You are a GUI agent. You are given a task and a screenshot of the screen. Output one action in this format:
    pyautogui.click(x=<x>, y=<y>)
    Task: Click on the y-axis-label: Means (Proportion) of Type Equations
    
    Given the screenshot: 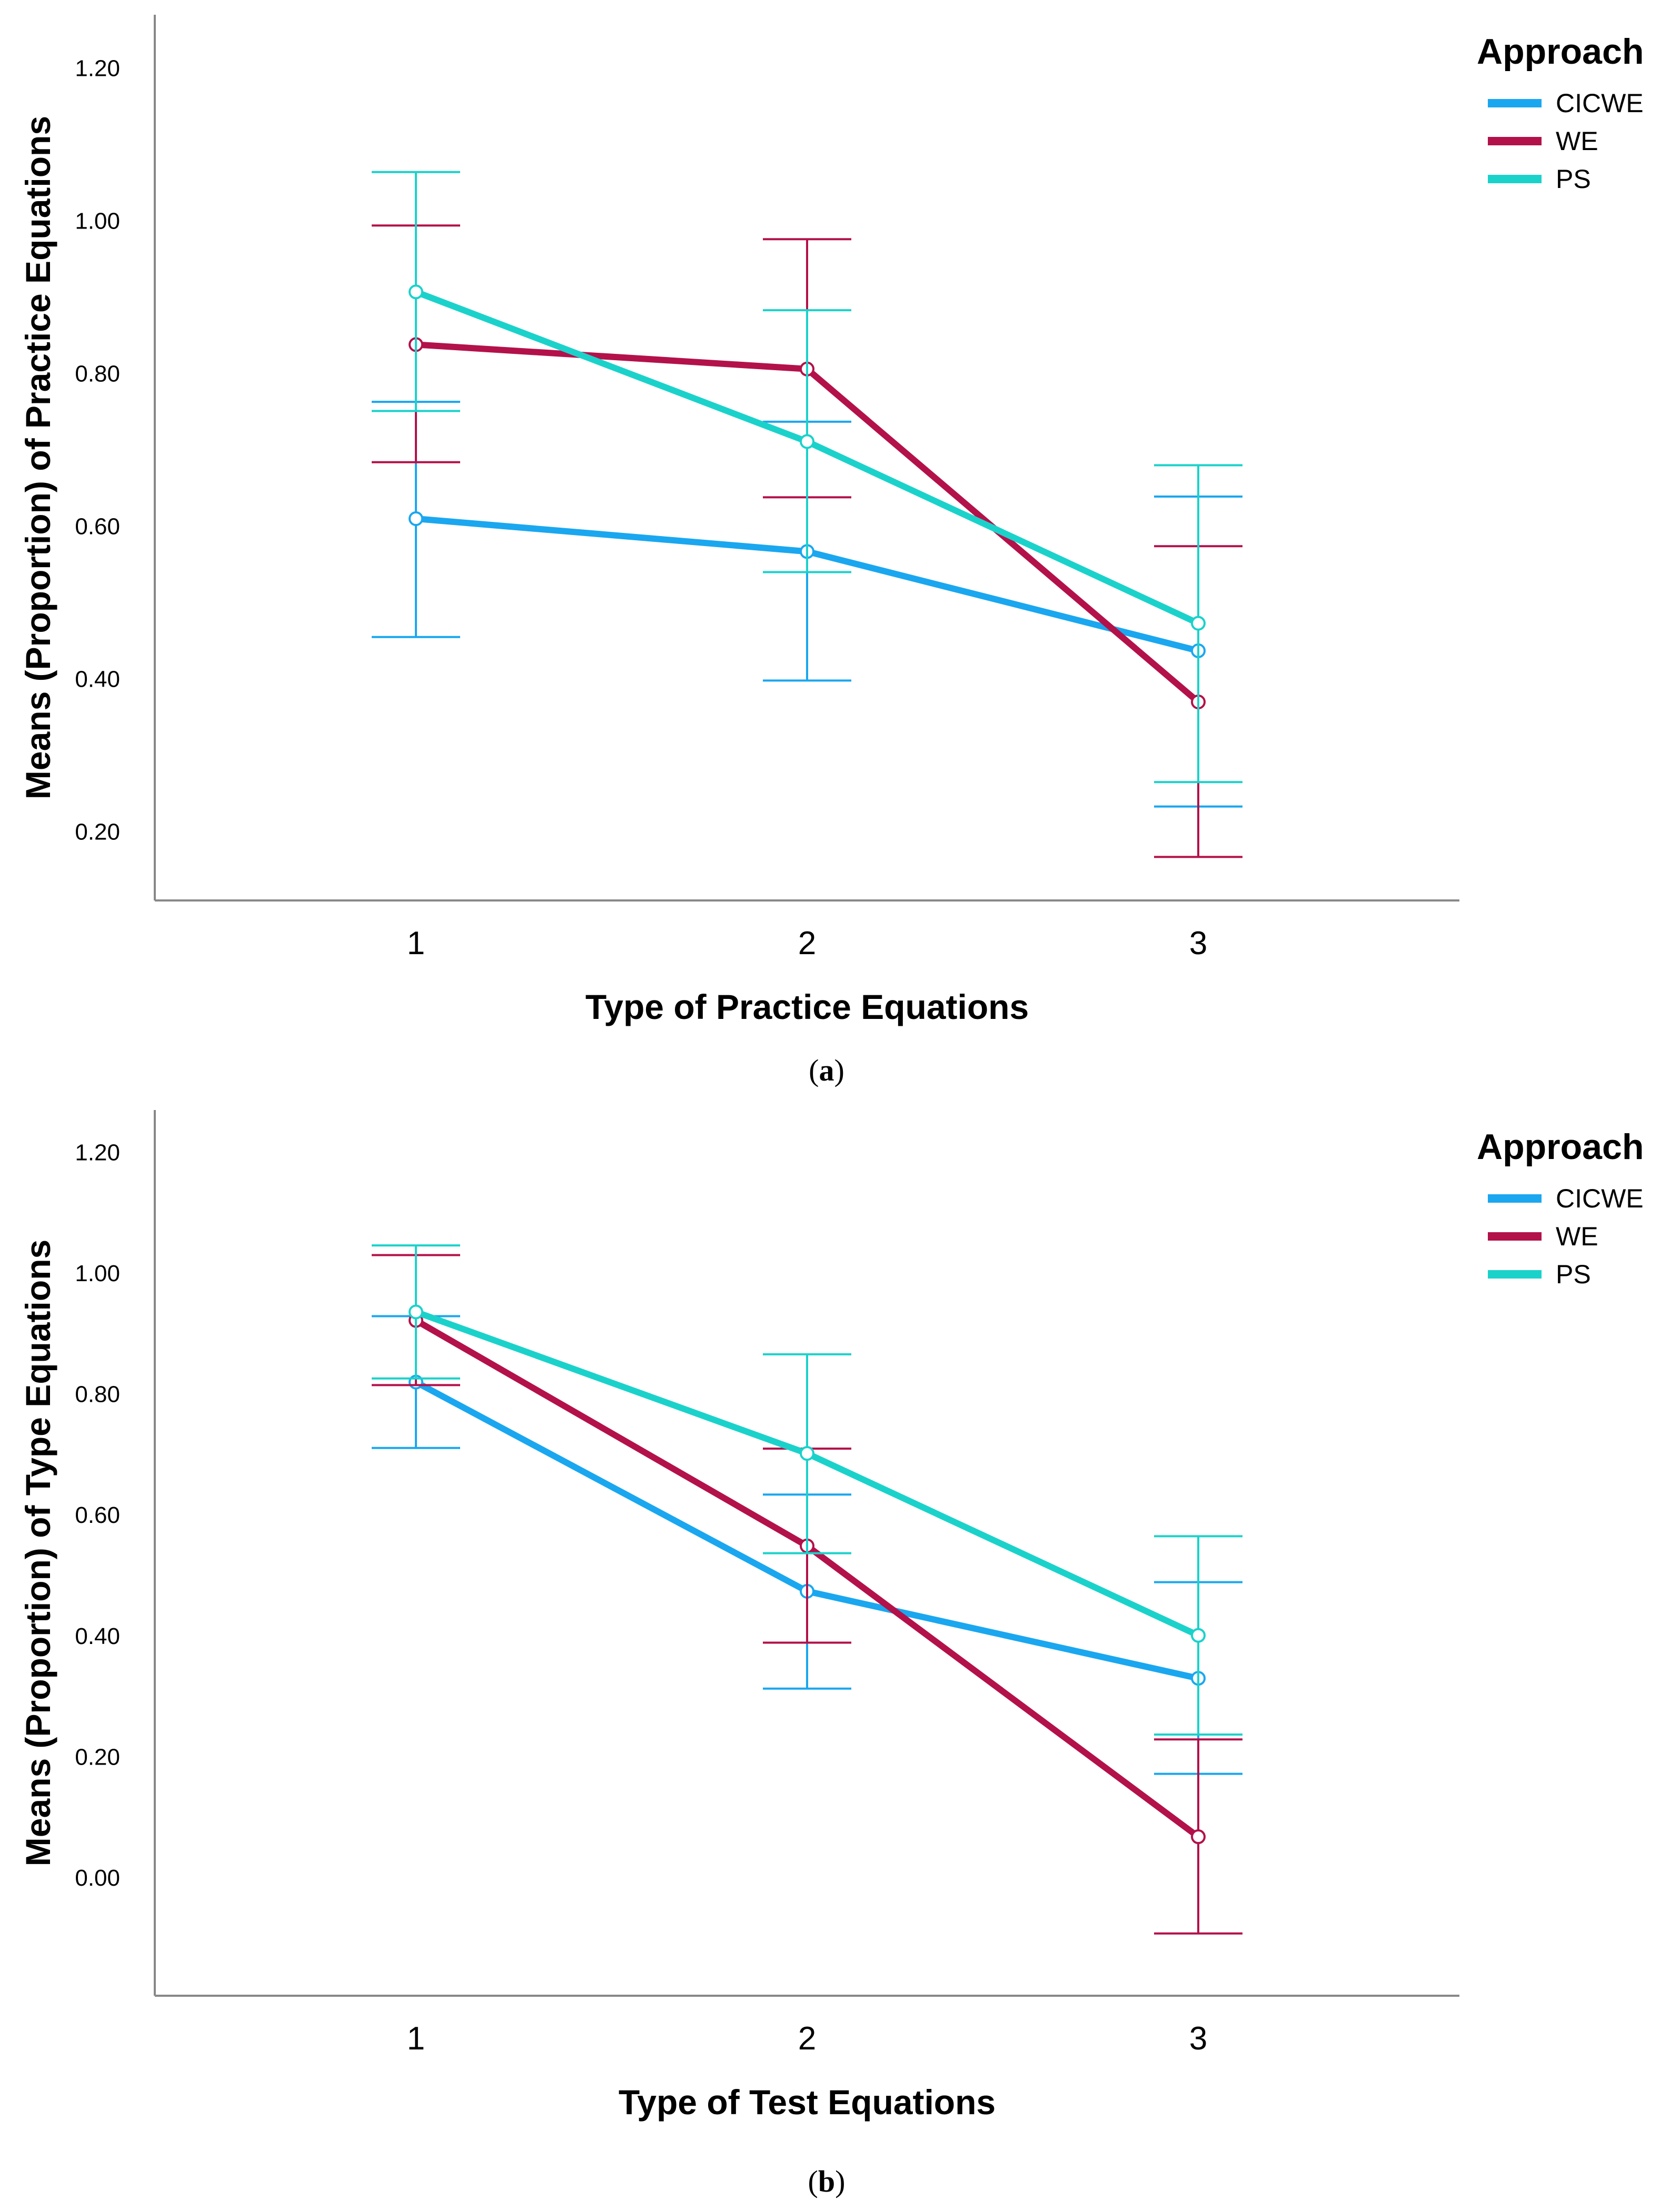 What is the action you would take?
    pyautogui.click(x=37, y=1553)
    